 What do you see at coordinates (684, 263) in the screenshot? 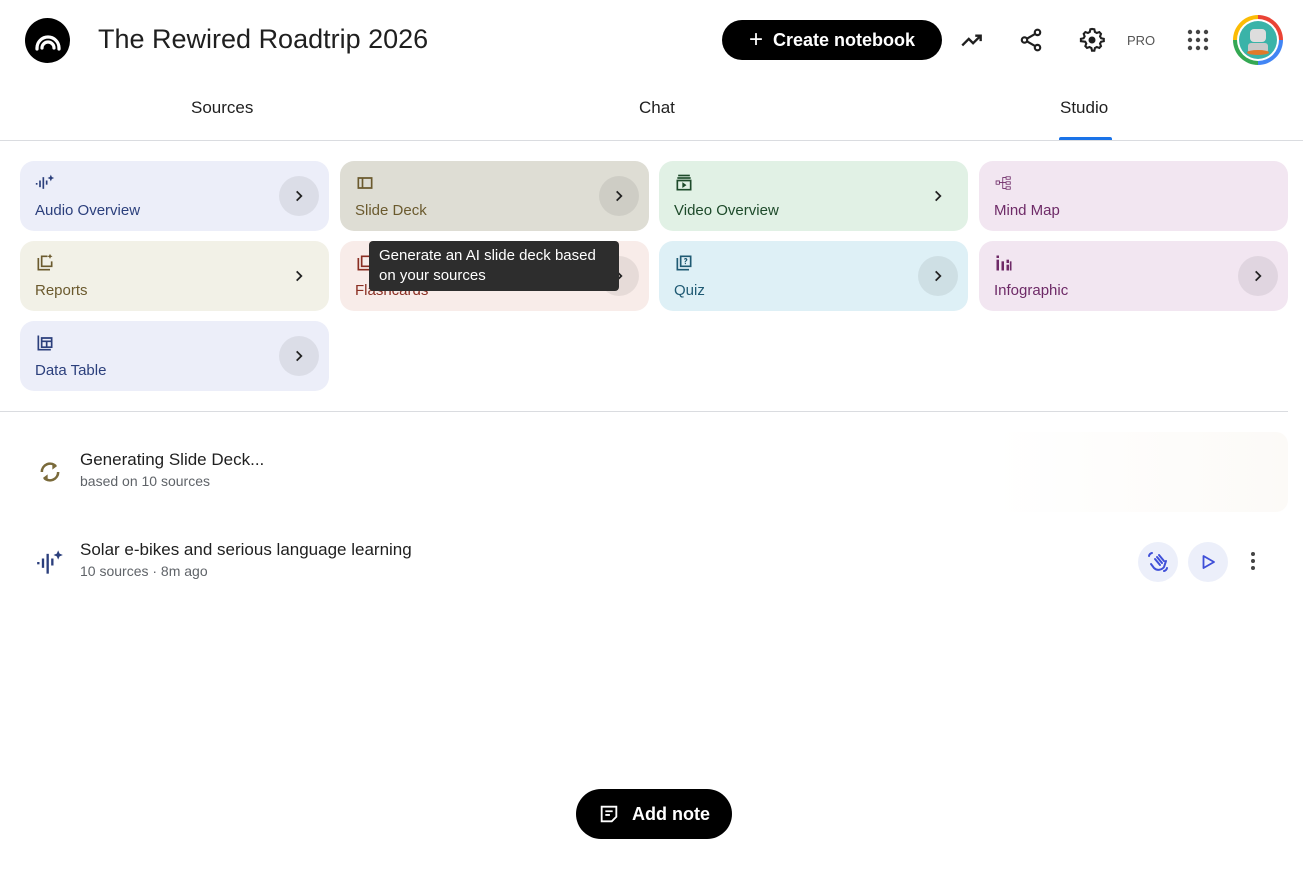
I see `quiz-icon` at bounding box center [684, 263].